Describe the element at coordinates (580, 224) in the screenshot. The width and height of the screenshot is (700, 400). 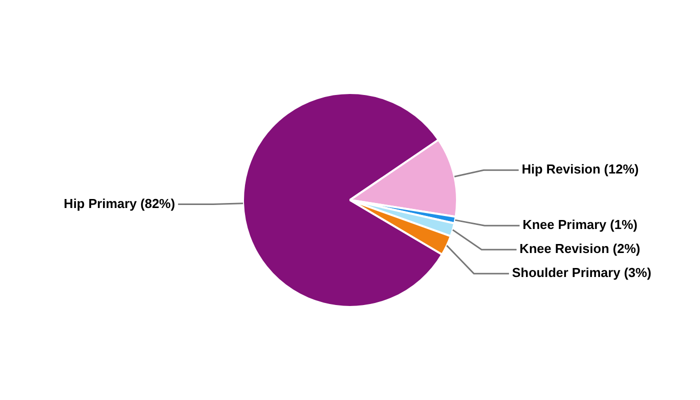
I see `slice-label: Knee Primary (1%)` at that location.